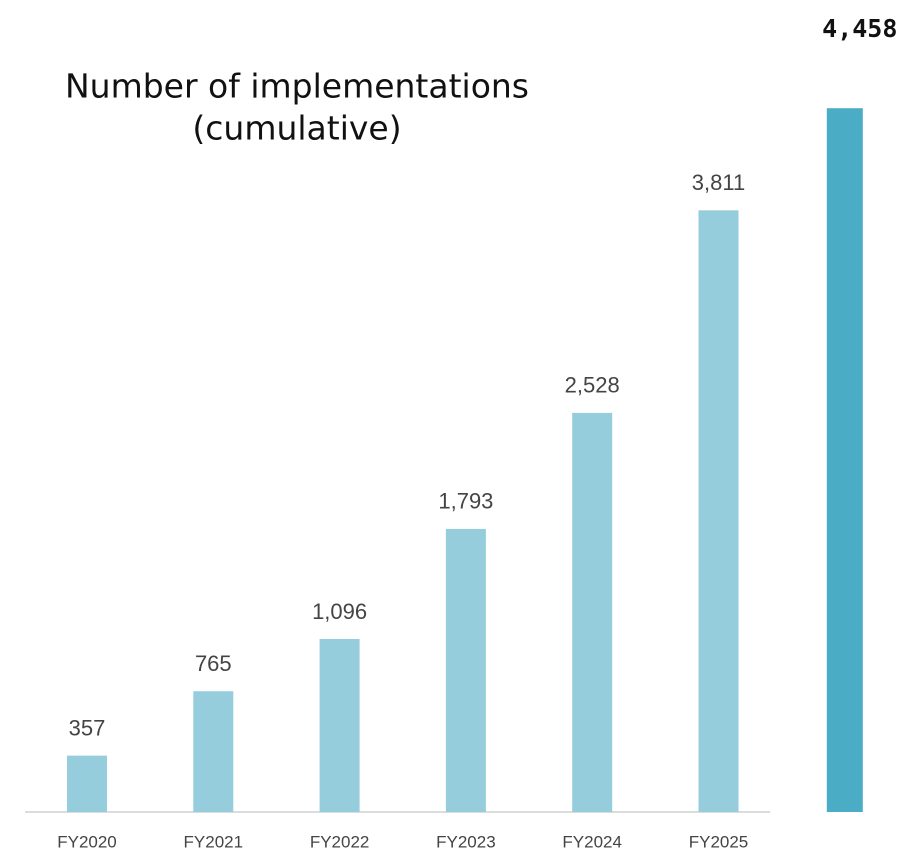 This screenshot has height=855, width=920. What do you see at coordinates (719, 841) in the screenshot?
I see `x-tick-label: FY2025` at bounding box center [719, 841].